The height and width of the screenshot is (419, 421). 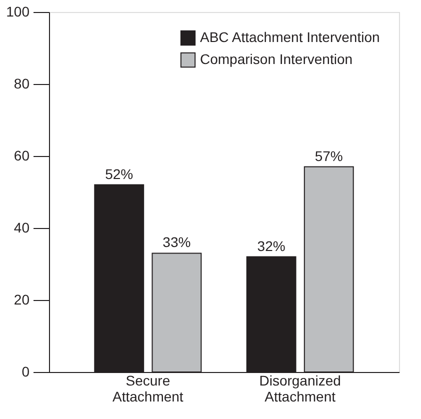 What do you see at coordinates (276, 59) in the screenshot?
I see `legend-label: Comparison Intervention` at bounding box center [276, 59].